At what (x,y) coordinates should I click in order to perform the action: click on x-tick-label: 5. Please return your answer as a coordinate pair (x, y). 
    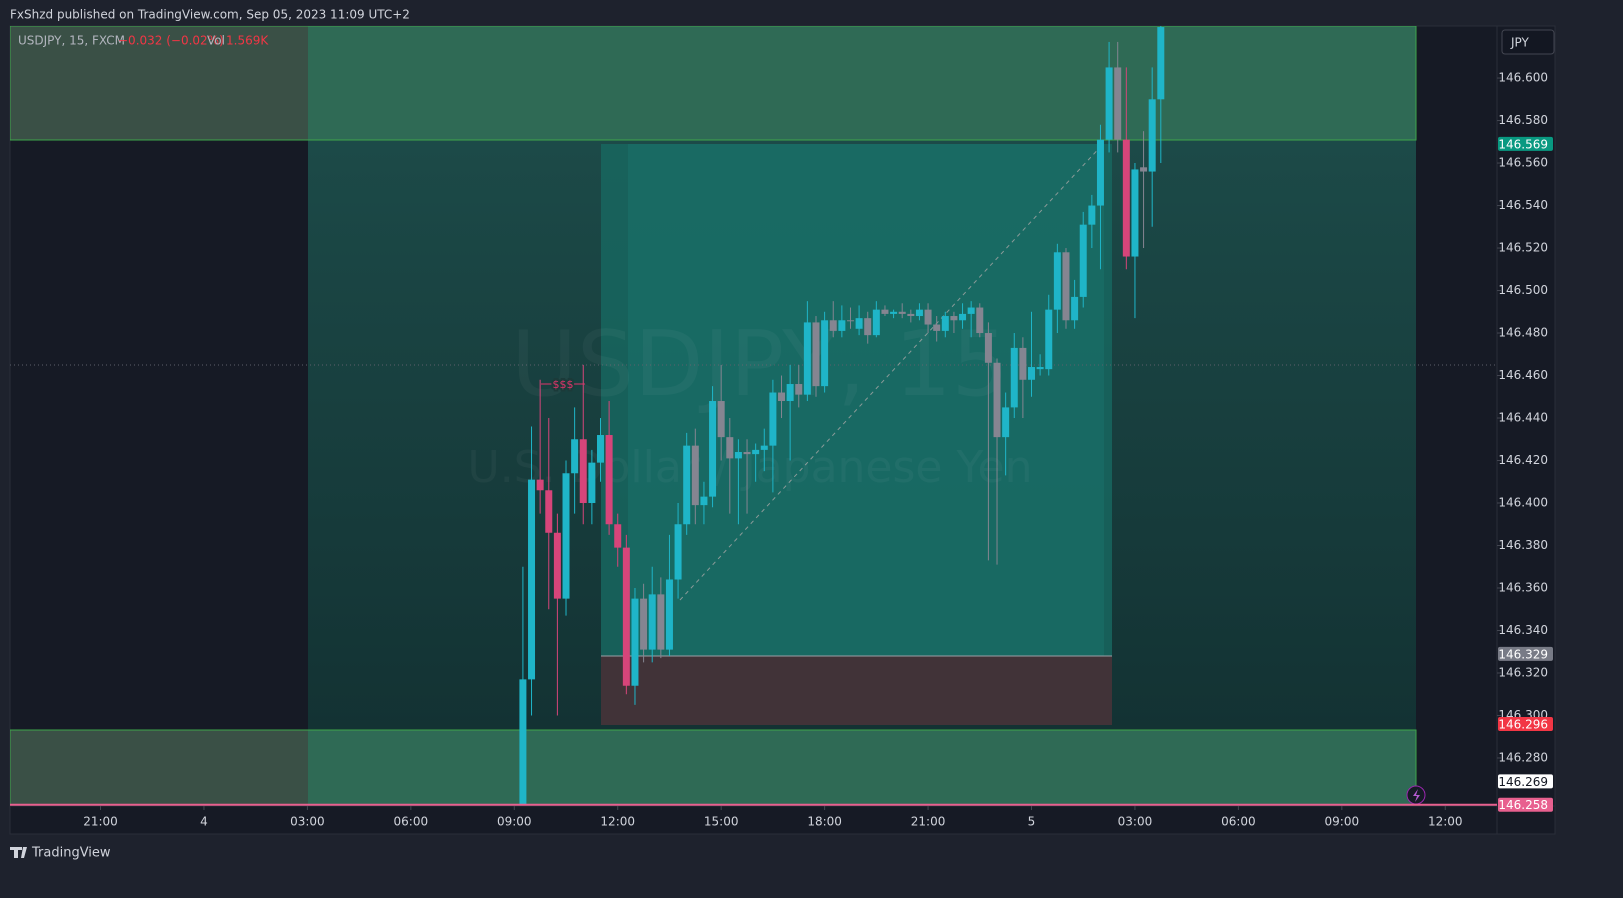
    Looking at the image, I should click on (1032, 822).